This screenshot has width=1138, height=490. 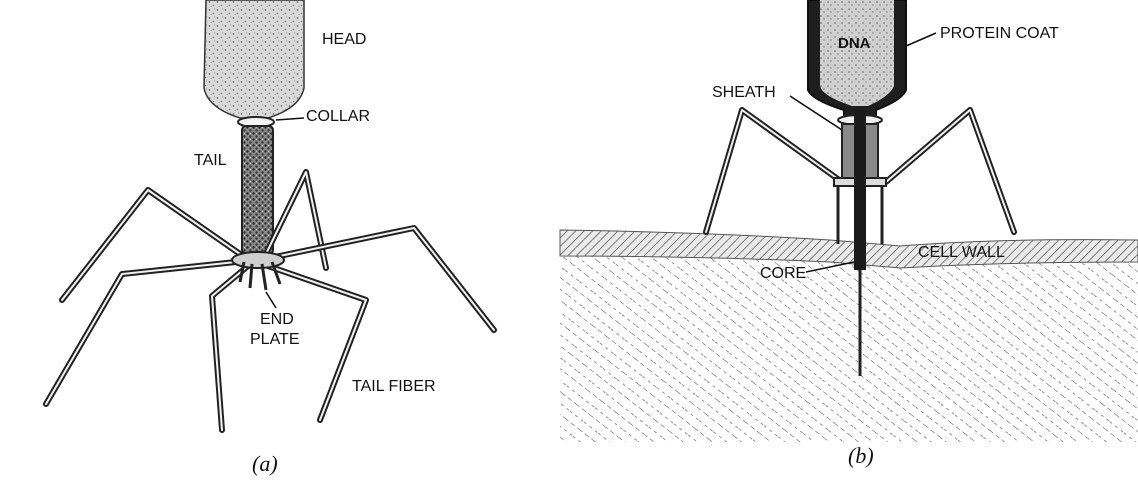 What do you see at coordinates (394, 386) in the screenshot?
I see `tail-fiber-label: TAIL FIBER` at bounding box center [394, 386].